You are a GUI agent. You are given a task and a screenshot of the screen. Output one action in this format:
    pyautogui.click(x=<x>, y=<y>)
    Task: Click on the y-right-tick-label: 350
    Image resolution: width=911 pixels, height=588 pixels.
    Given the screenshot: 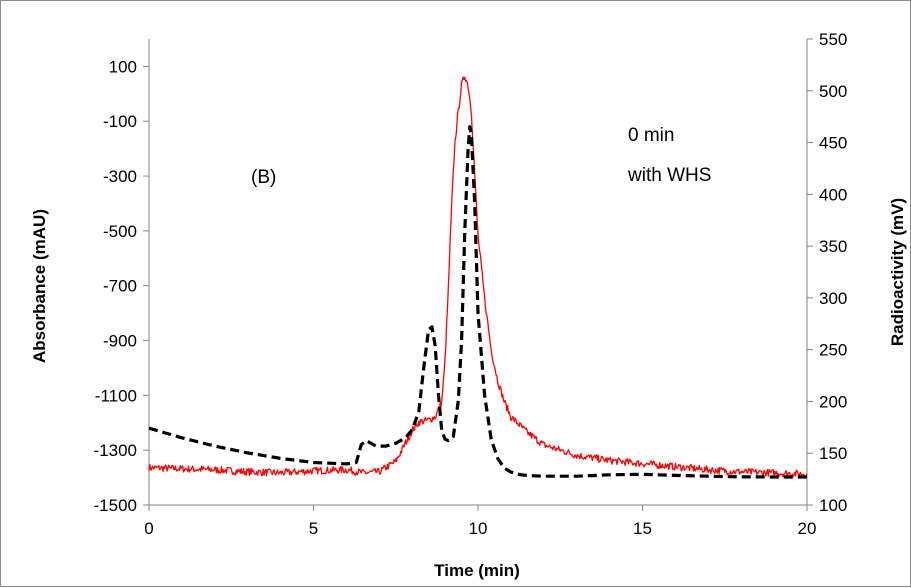 What is the action you would take?
    pyautogui.click(x=833, y=246)
    